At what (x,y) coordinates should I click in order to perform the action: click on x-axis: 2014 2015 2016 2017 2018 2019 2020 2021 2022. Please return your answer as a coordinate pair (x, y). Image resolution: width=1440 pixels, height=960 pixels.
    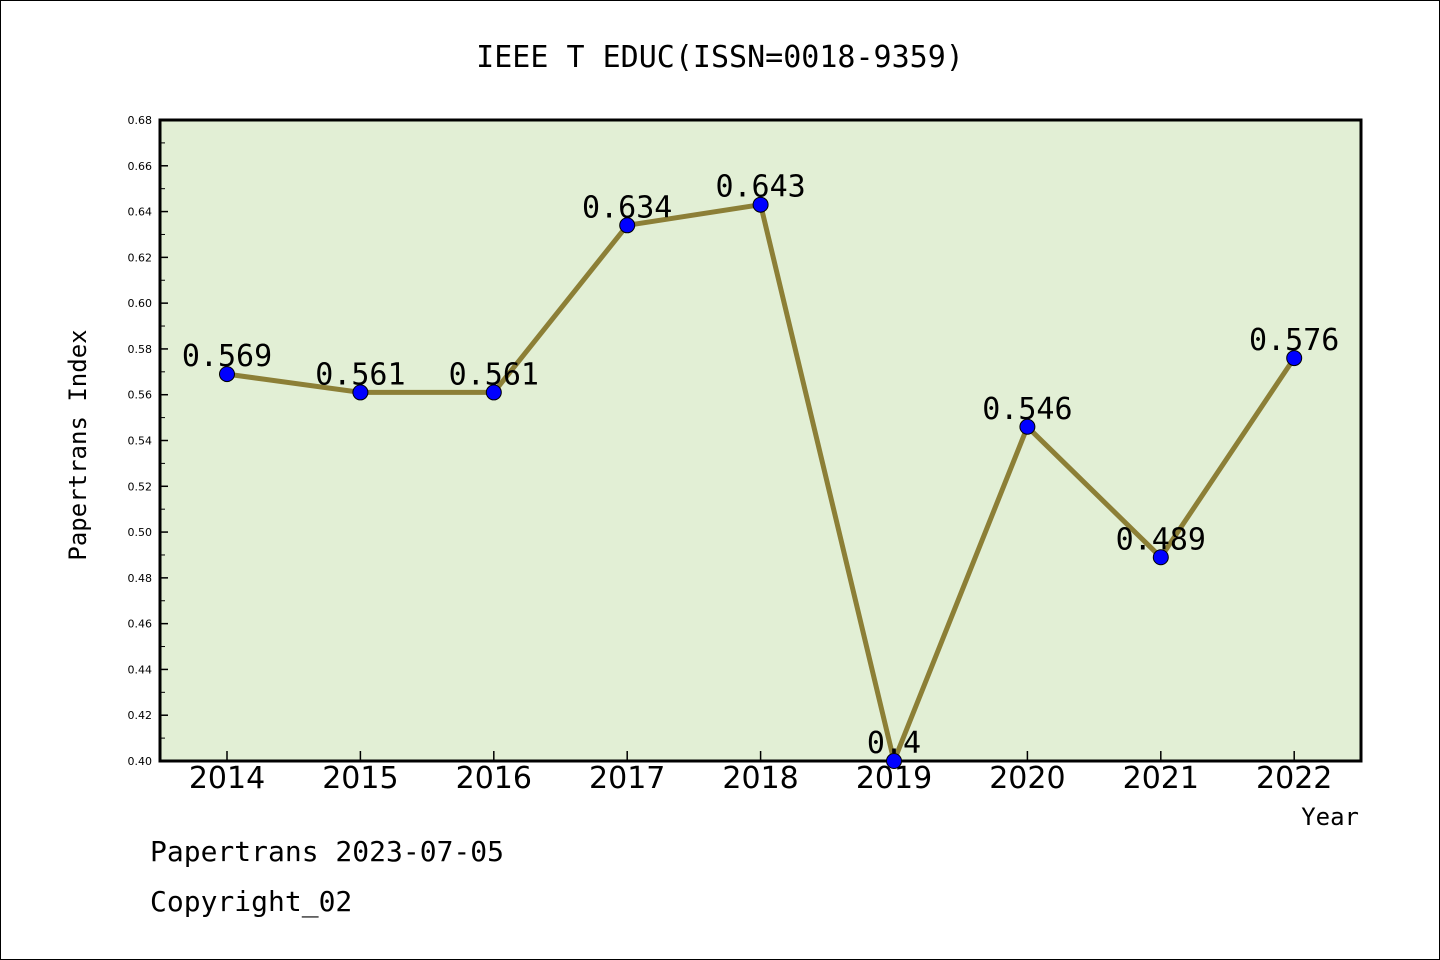
    Looking at the image, I should click on (760, 773).